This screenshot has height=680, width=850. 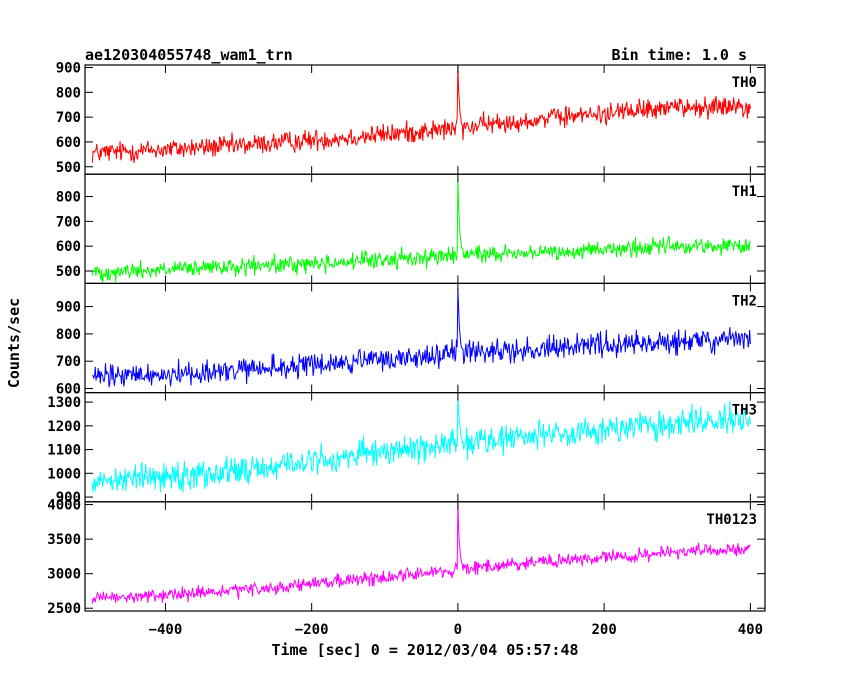 What do you see at coordinates (64, 575) in the screenshot?
I see `y-tick-label: 3000` at bounding box center [64, 575].